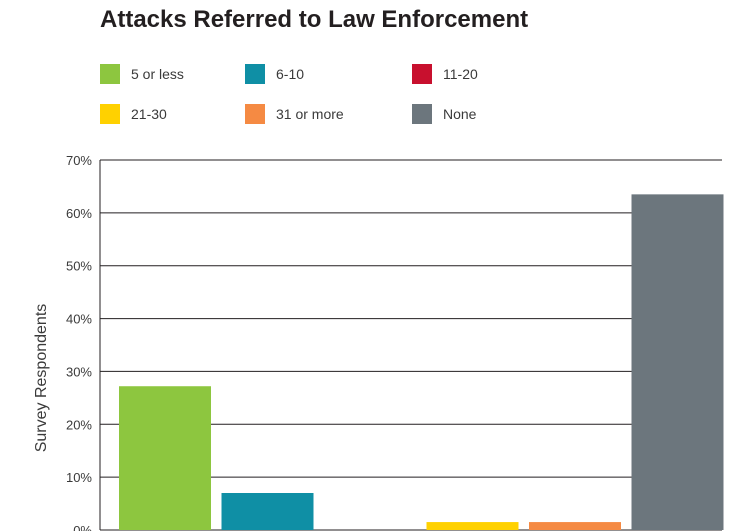 Image resolution: width=736 pixels, height=531 pixels. Describe the element at coordinates (314, 19) in the screenshot. I see `chart-title: Attacks Referred to Law Enforcement` at that location.